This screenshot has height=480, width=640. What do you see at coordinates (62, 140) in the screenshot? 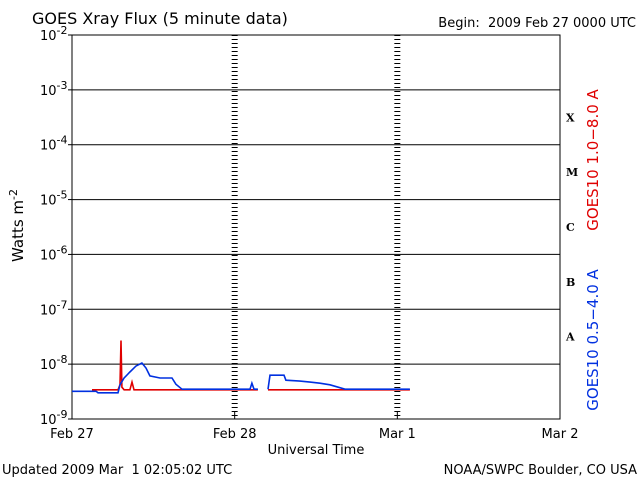
I see `y-tick-exponent: -4` at bounding box center [62, 140].